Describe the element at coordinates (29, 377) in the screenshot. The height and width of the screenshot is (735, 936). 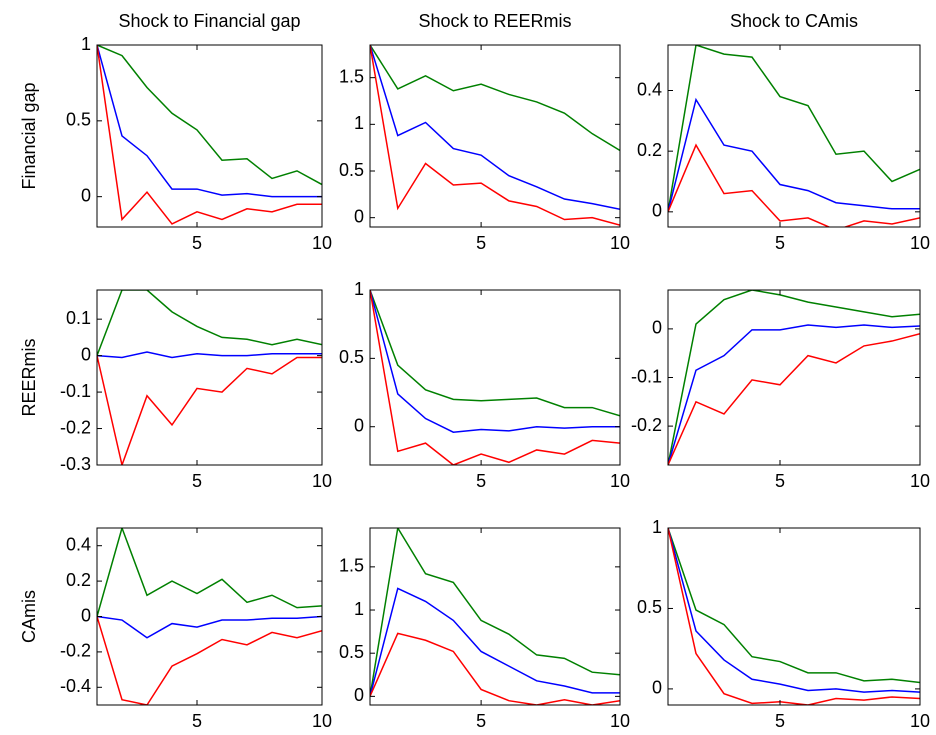
I see `y-axis-label: REERmis` at that location.